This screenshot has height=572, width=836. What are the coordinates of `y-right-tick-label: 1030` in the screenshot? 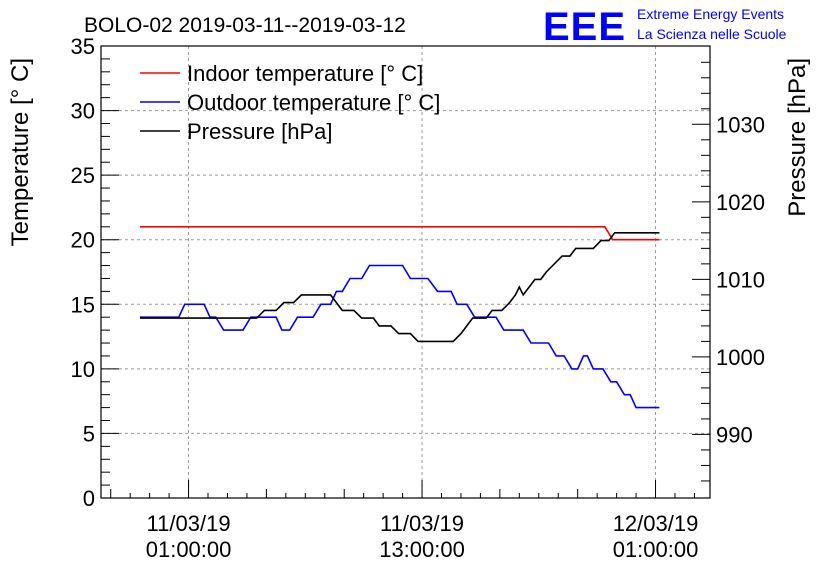 It's located at (740, 124).